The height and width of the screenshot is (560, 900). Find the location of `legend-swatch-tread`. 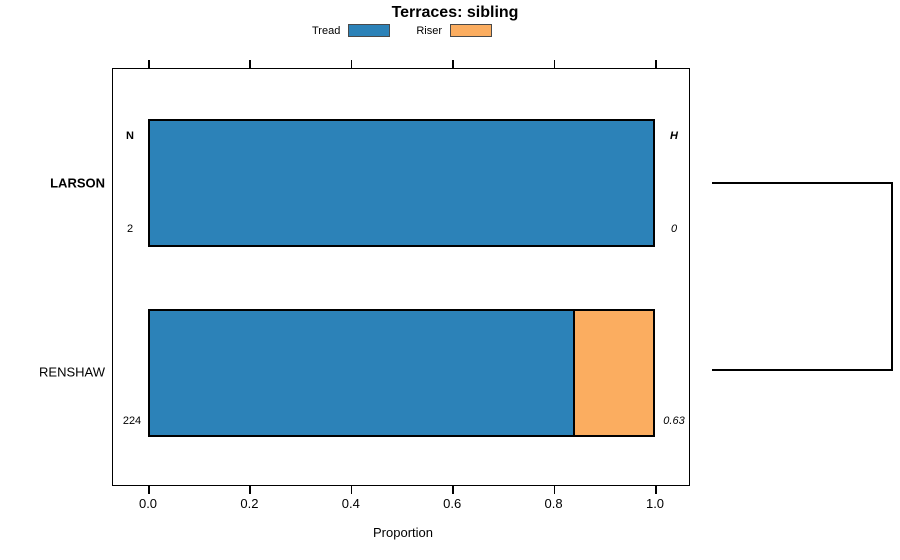

legend-swatch-tread is located at coordinates (369, 30).